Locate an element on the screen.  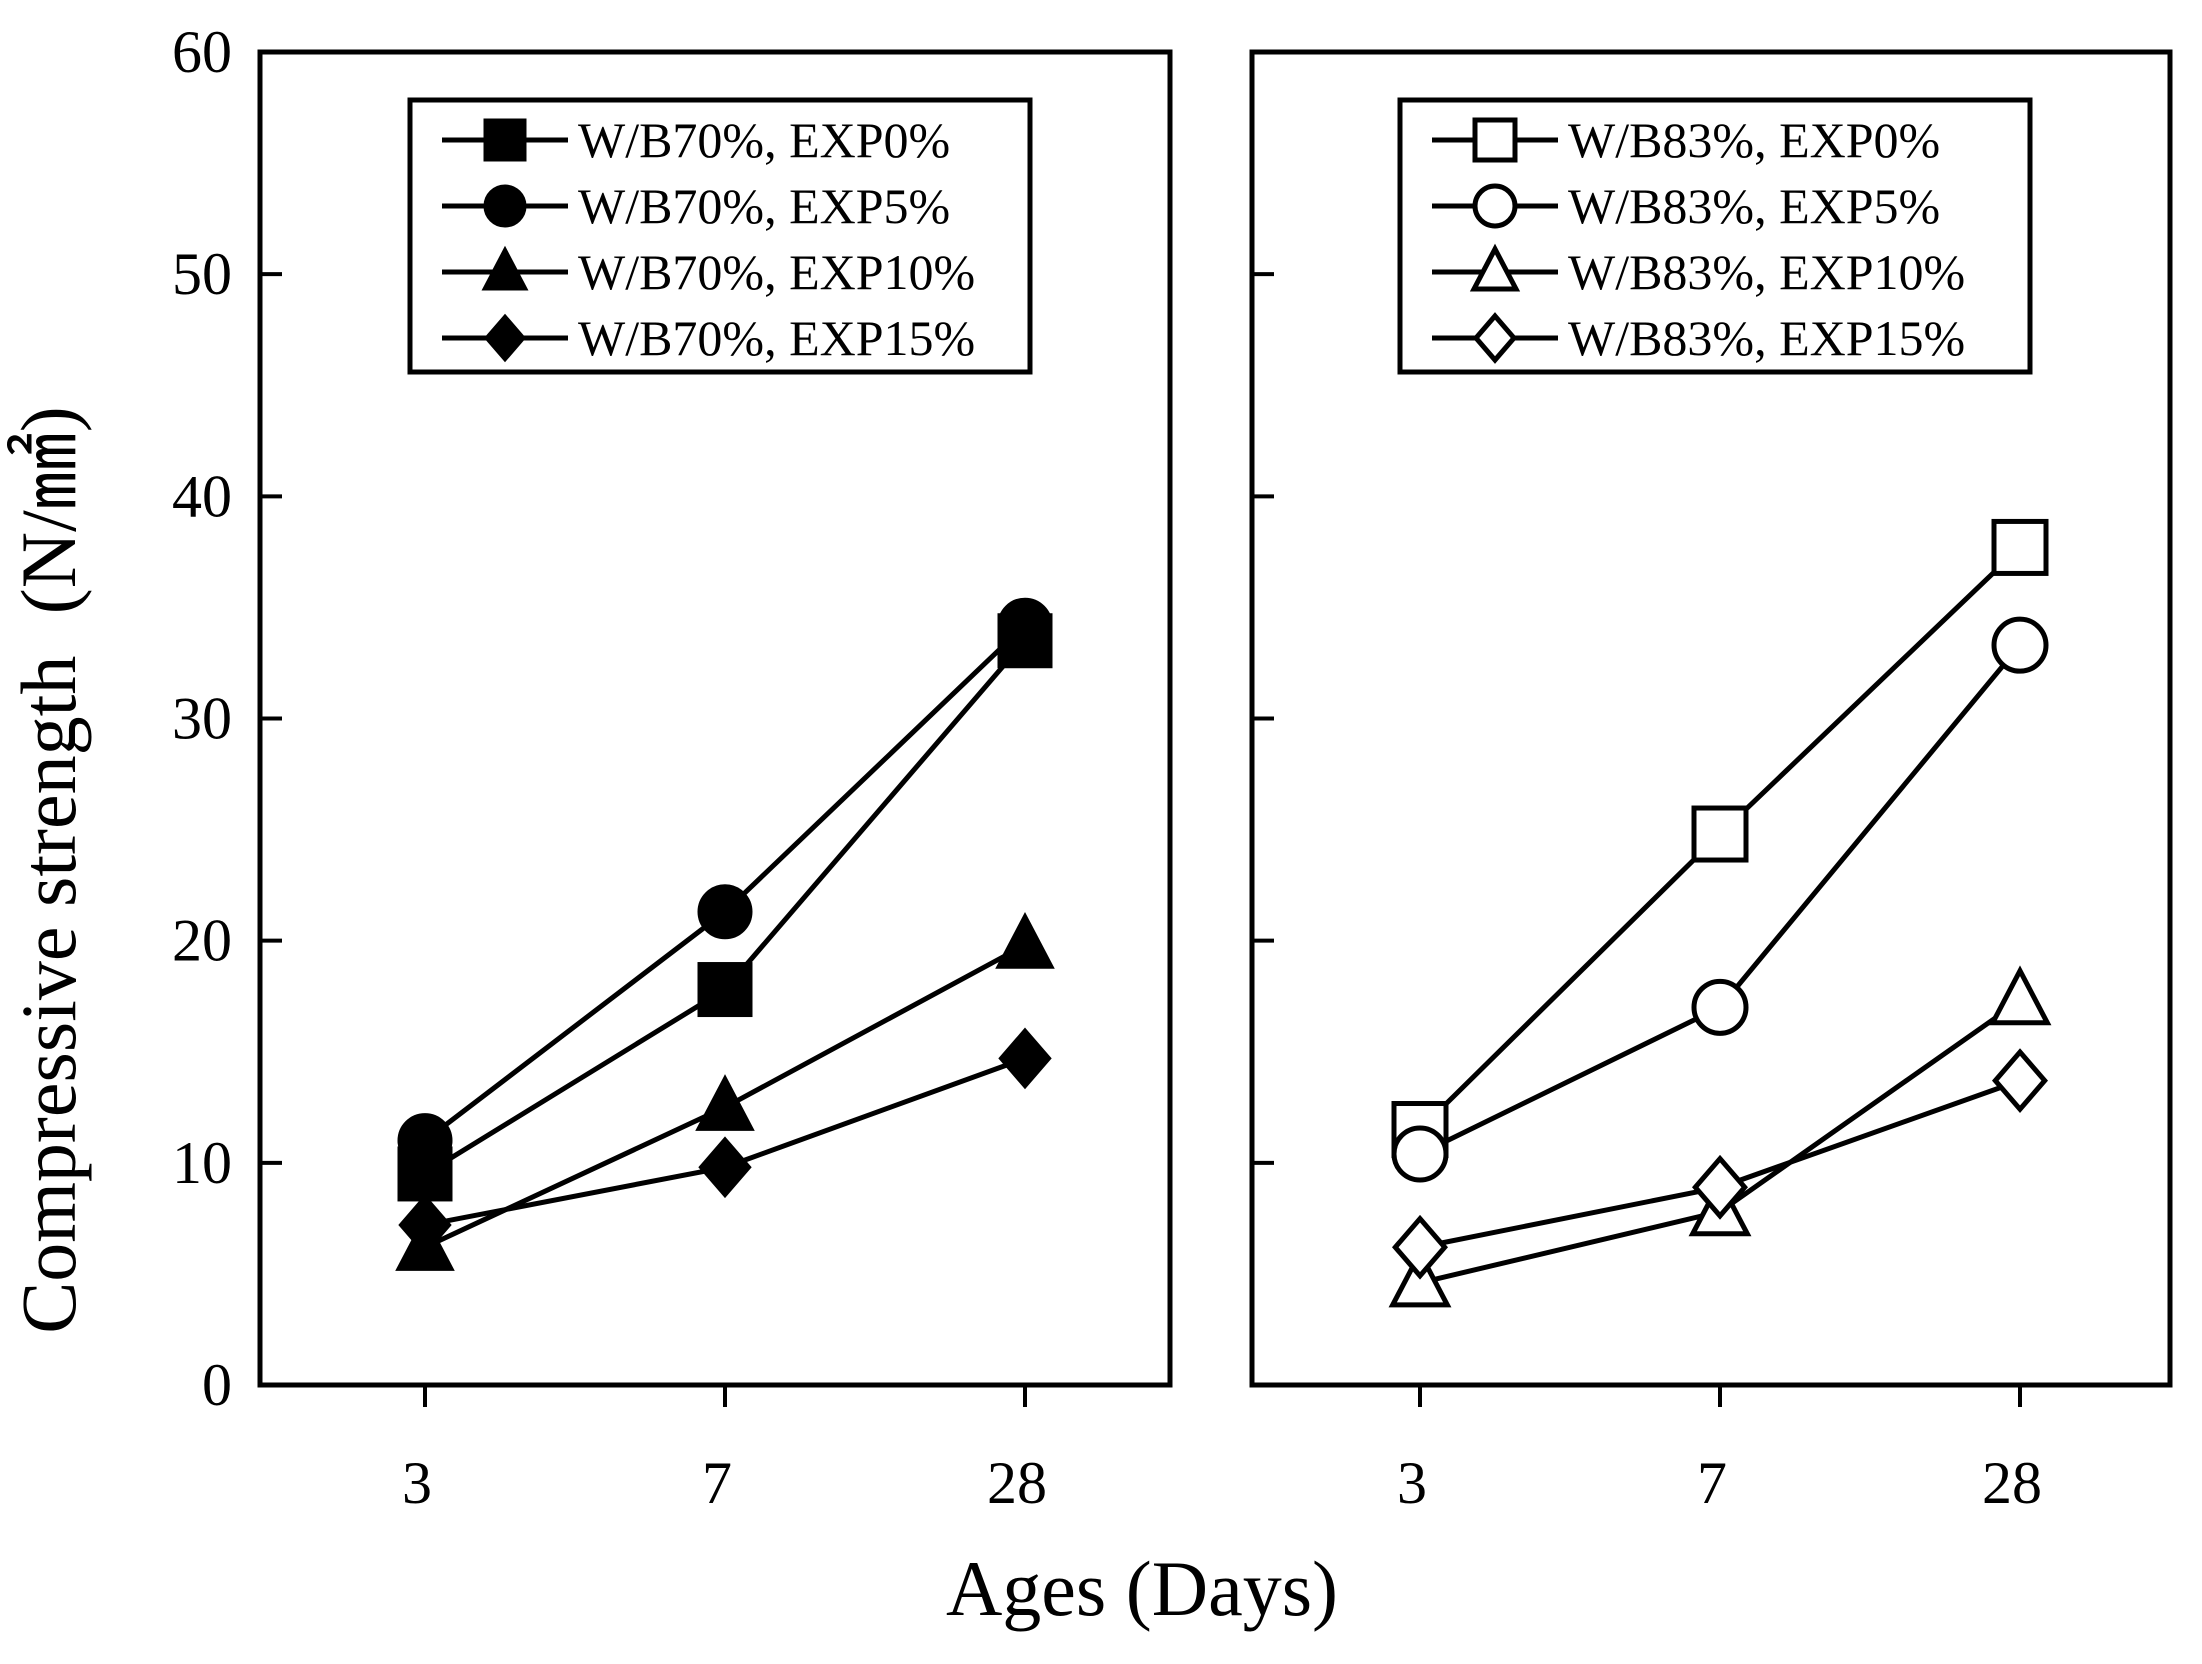
legend-item: W/B83%, EXP5% is located at coordinates (1686, 206).